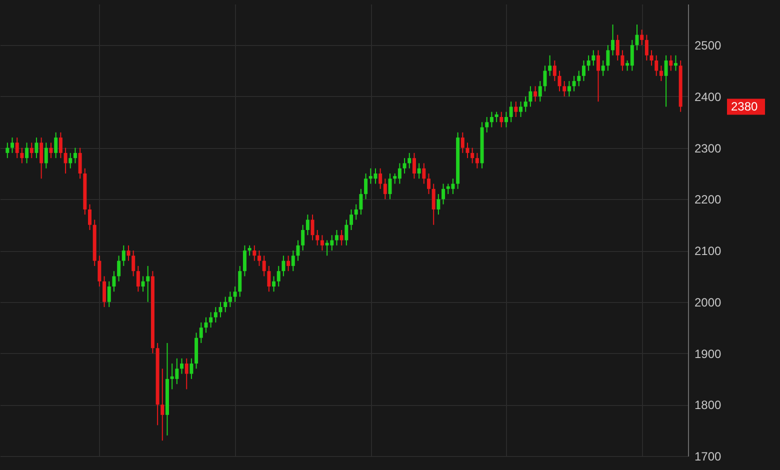 This screenshot has height=470, width=780. I want to click on y-tick-label: 2000, so click(708, 302).